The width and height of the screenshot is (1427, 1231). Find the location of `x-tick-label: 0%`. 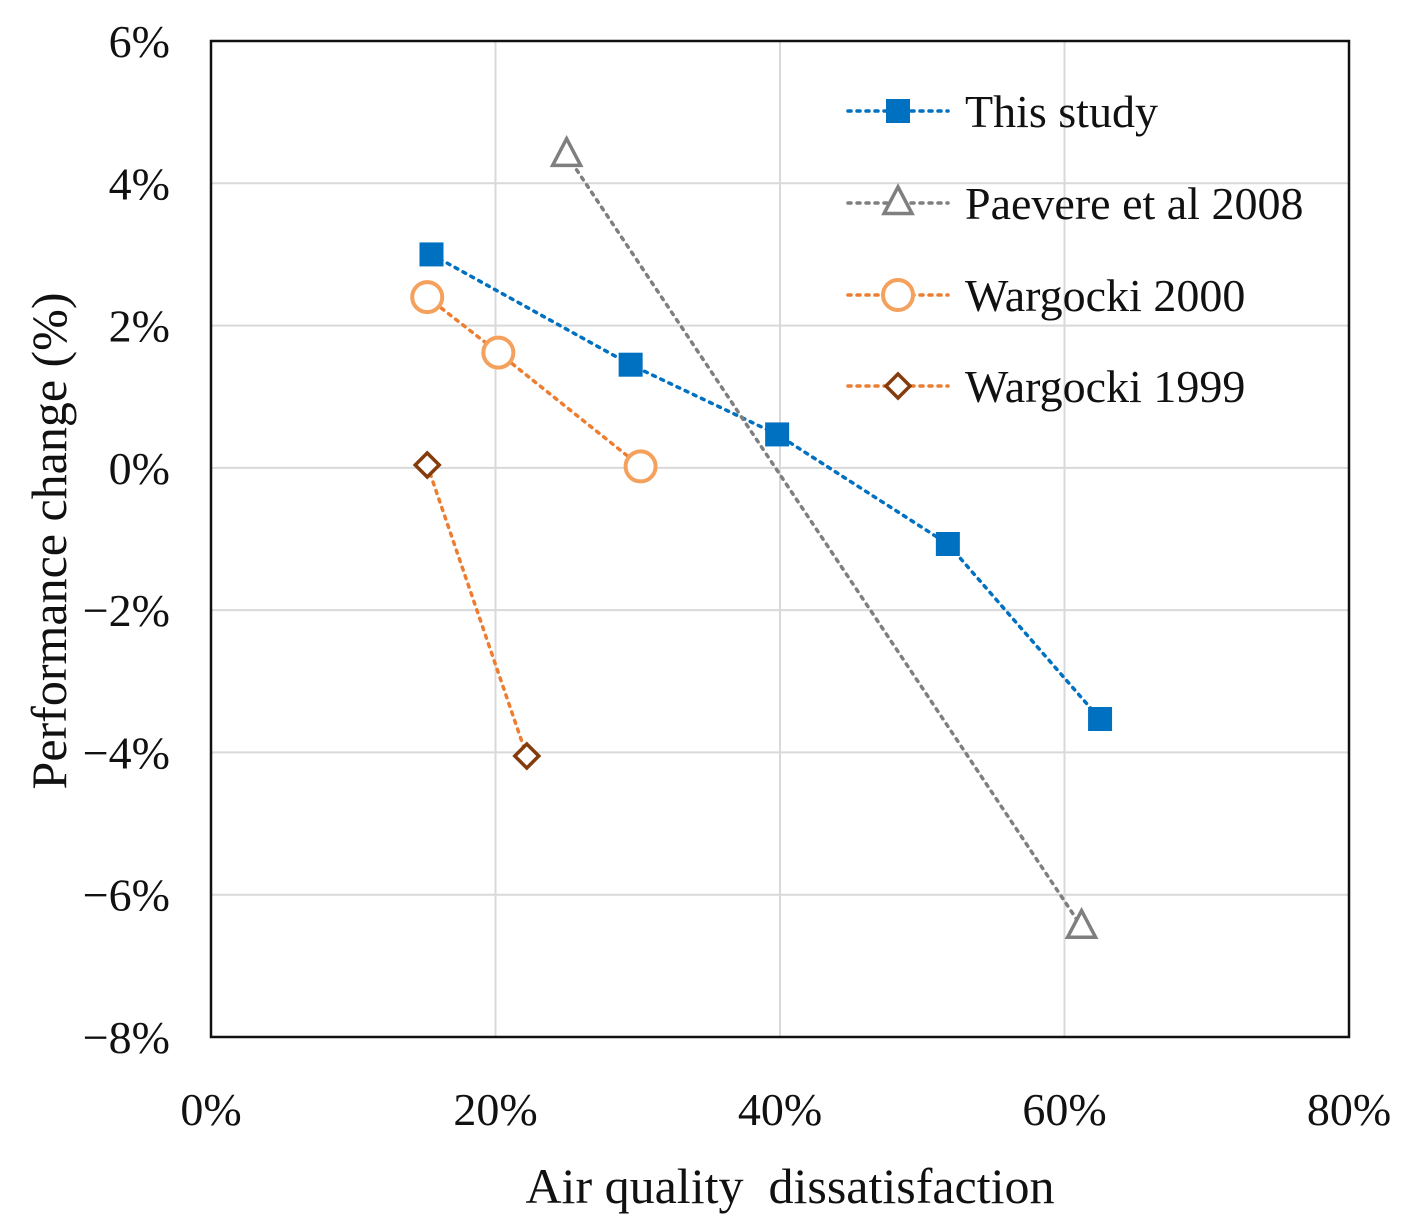

x-tick-label: 0% is located at coordinates (210, 1109).